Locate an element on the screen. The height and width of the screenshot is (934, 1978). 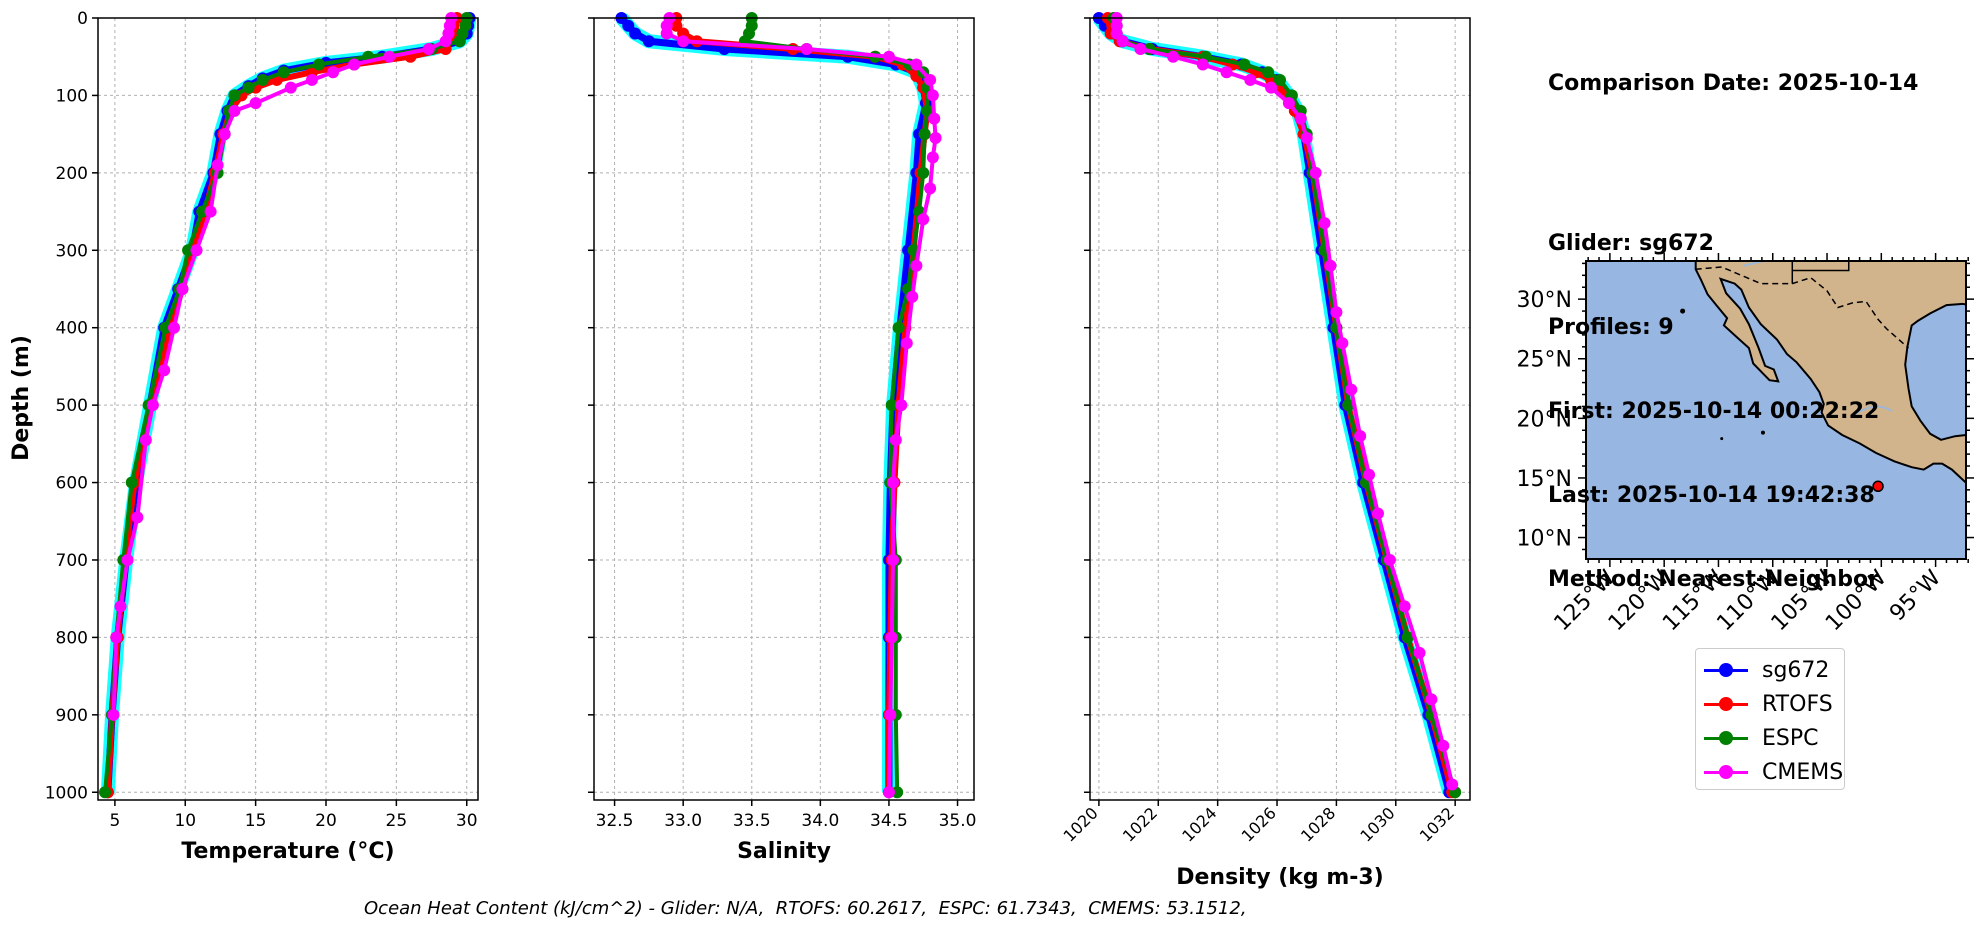
series-line-rtofs is located at coordinates (1280, 405).